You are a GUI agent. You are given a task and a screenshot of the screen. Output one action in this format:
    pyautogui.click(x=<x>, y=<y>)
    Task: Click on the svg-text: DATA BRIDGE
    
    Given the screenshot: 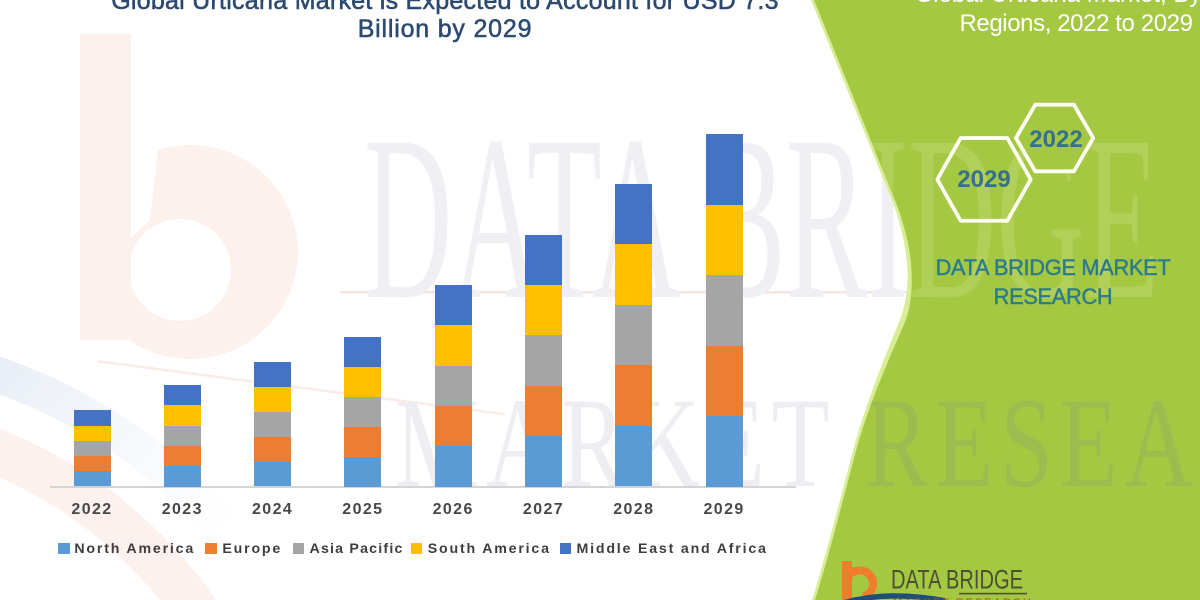 What is the action you would take?
    pyautogui.click(x=957, y=579)
    